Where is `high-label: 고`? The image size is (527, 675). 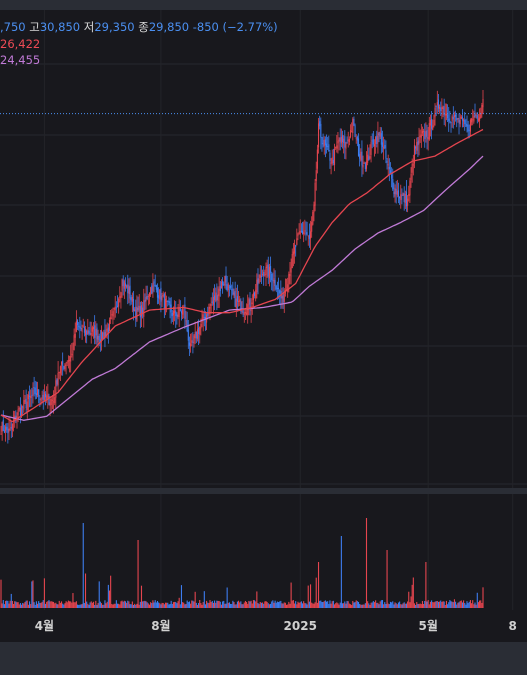
high-label: 고 is located at coordinates (34, 27).